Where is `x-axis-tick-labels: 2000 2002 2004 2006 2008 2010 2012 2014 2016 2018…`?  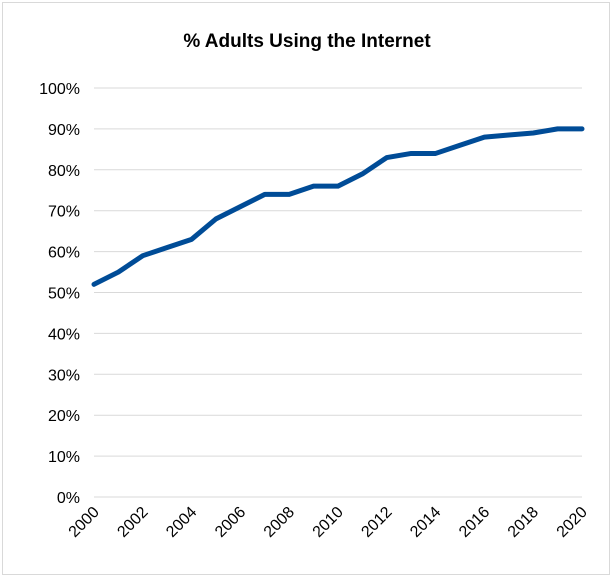 x-axis-tick-labels: 2000 2002 2004 2006 2008 2010 2012 2014 2016 2018… is located at coordinates (328, 522).